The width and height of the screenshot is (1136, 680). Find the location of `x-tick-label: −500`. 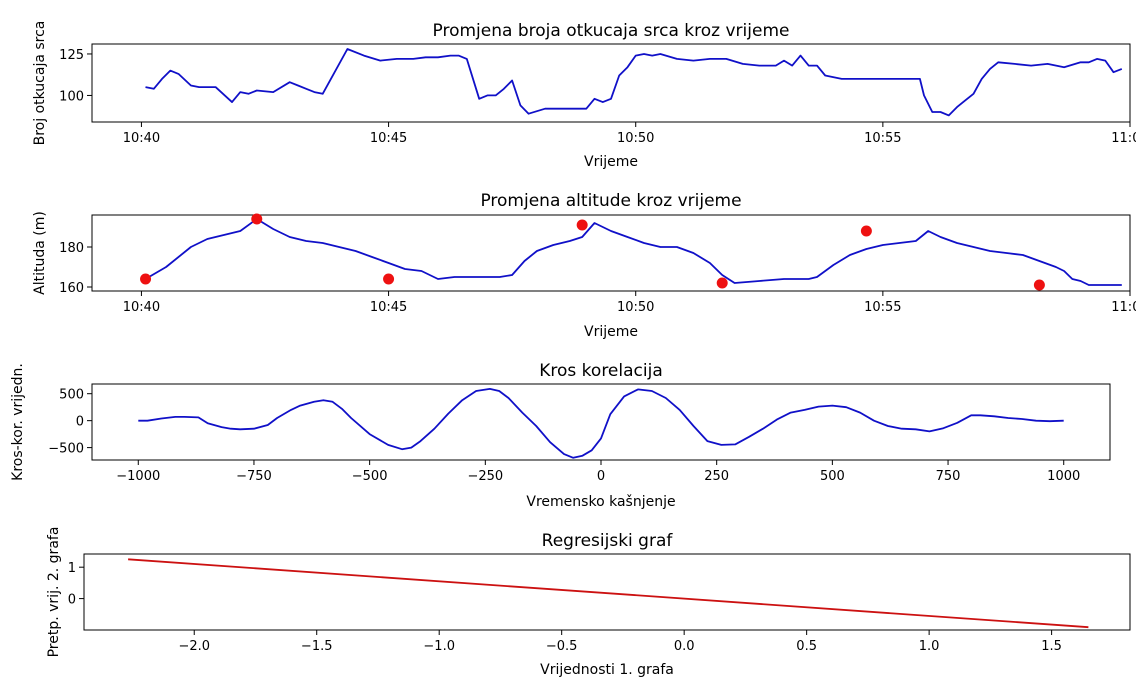

x-tick-label: −500 is located at coordinates (370, 476).